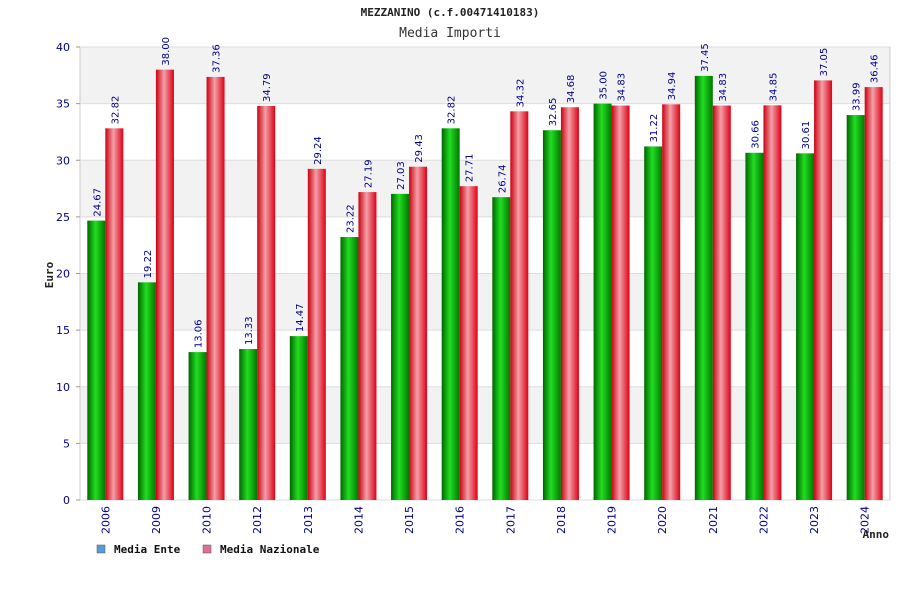  I want to click on x-tick-label: 2021, so click(713, 520).